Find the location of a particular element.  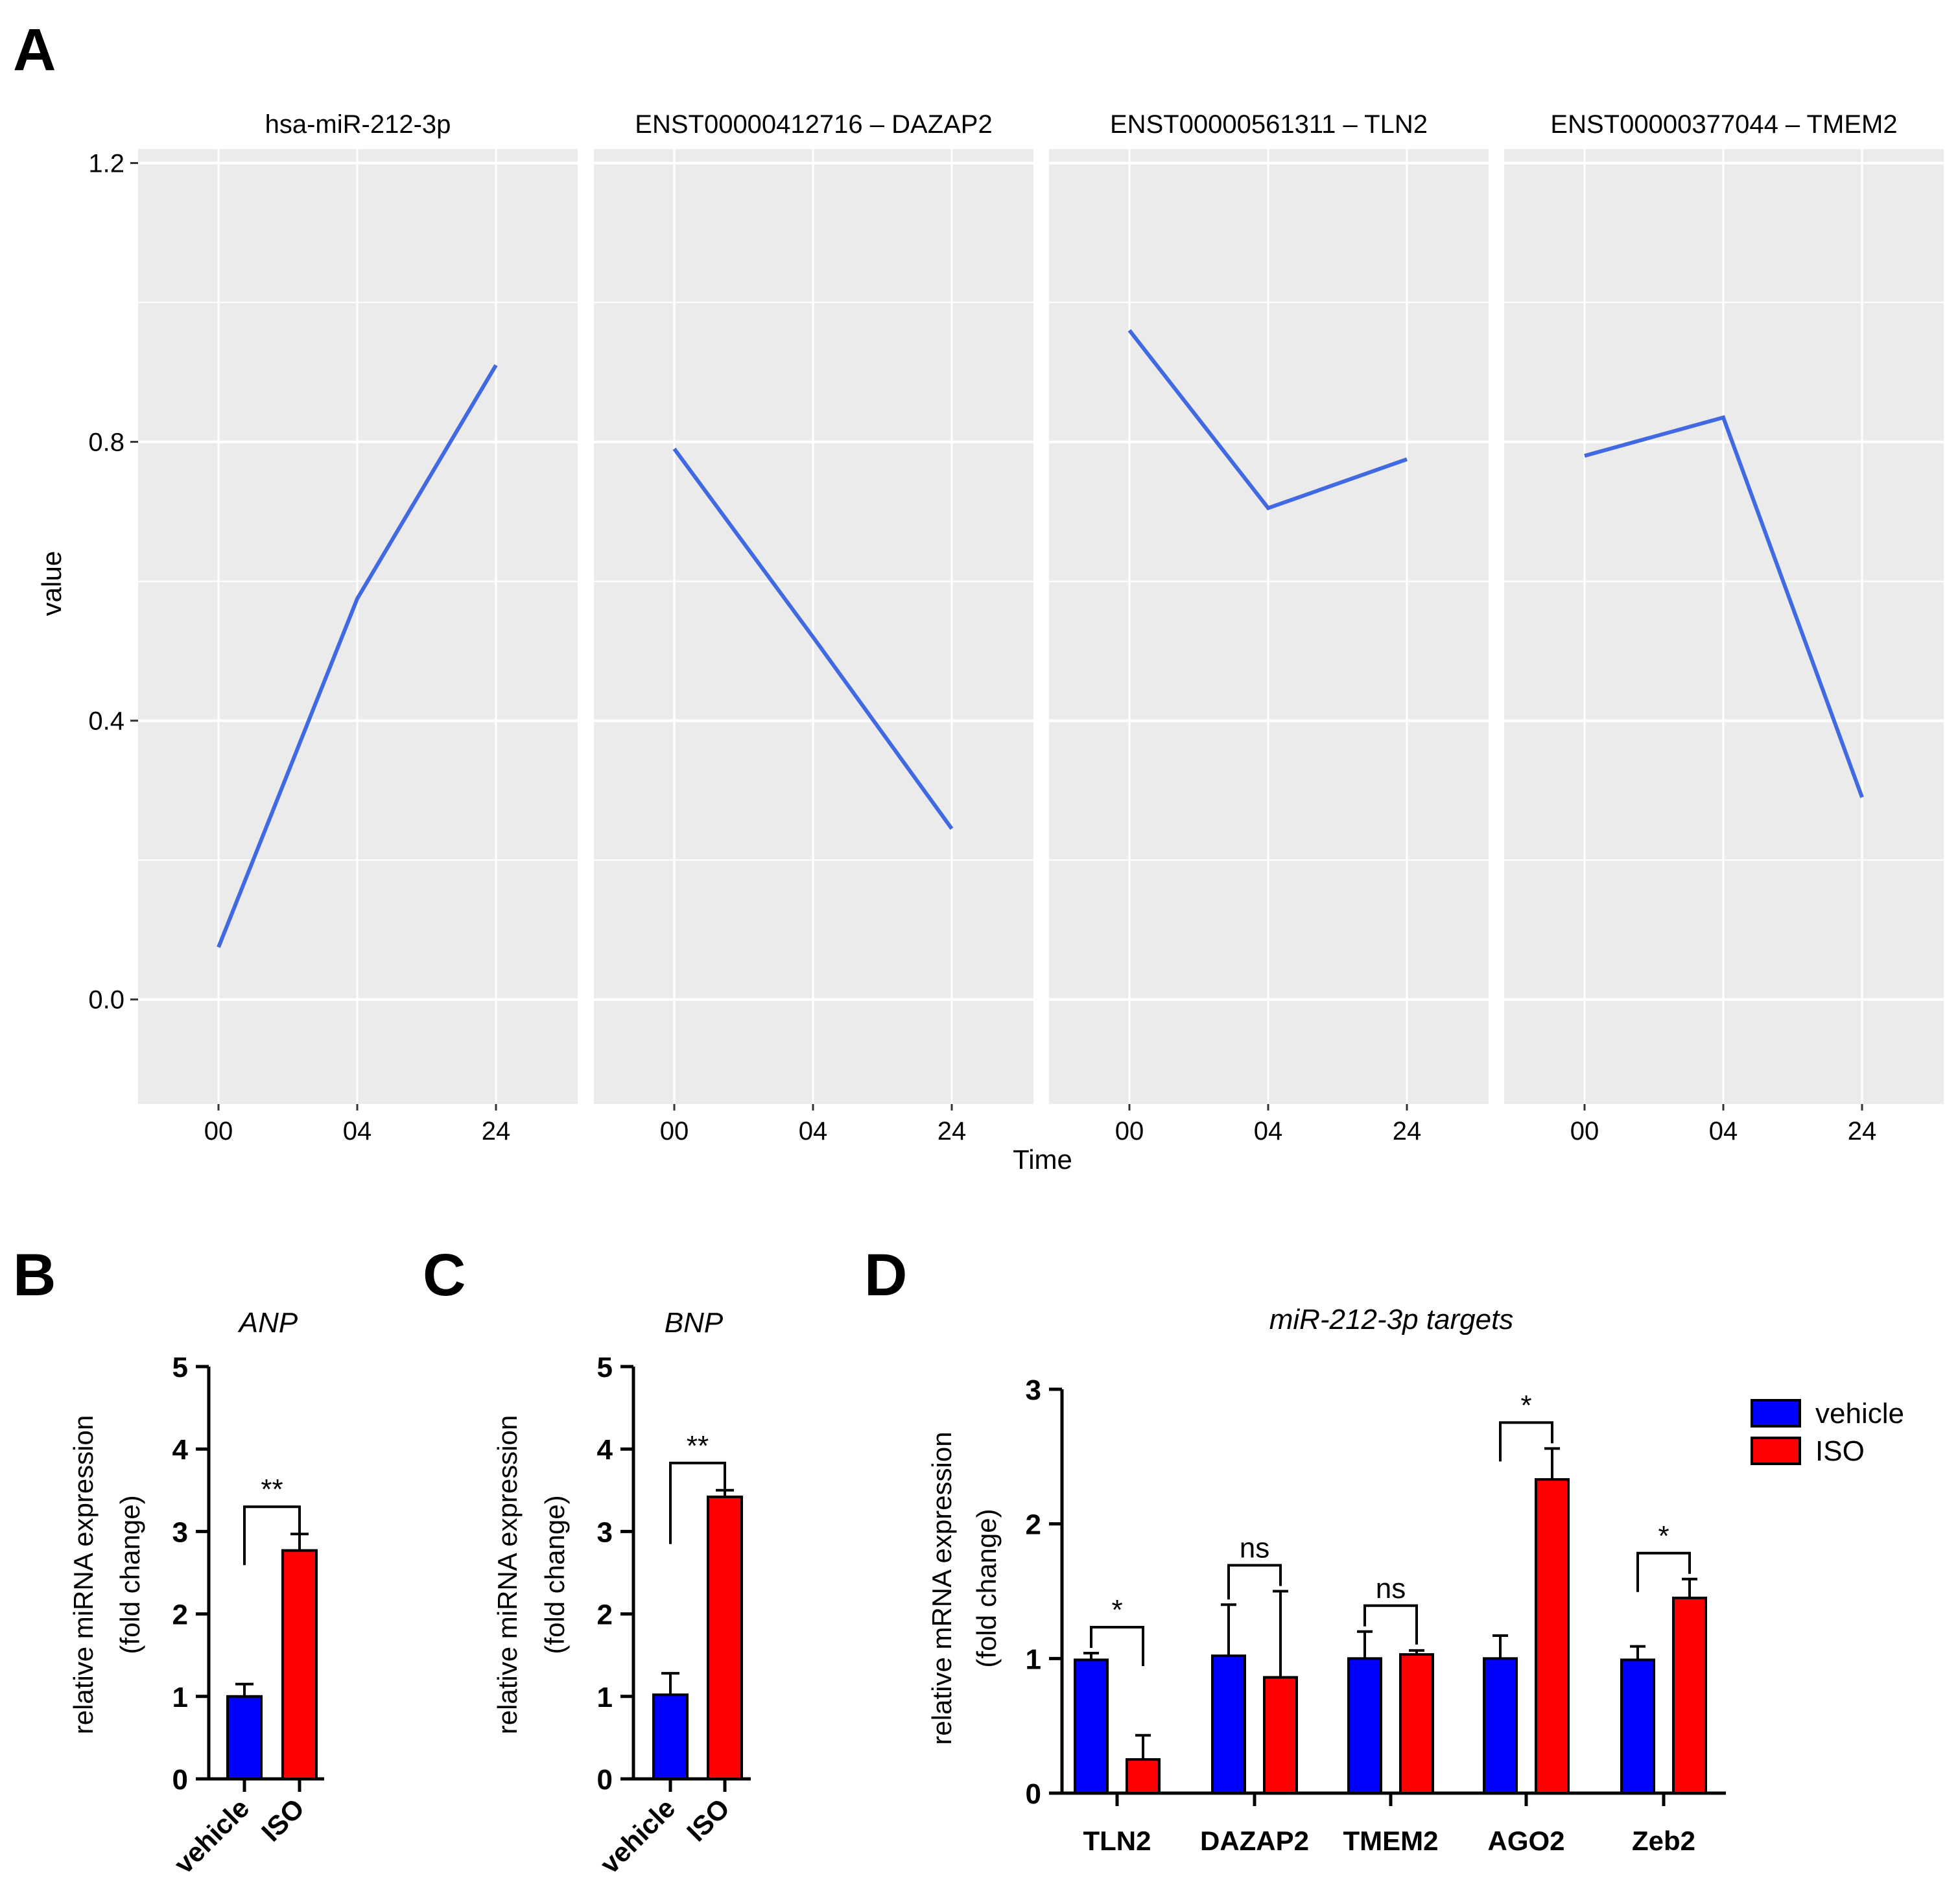

y-tick-label: 0.4 is located at coordinates (106, 721).